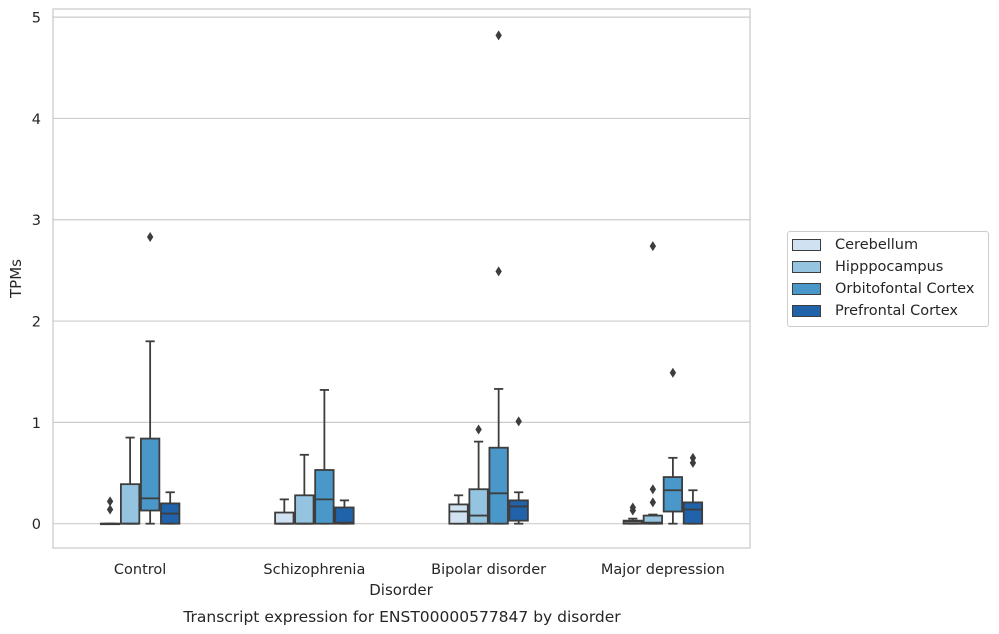 Image resolution: width=999 pixels, height=634 pixels. What do you see at coordinates (36, 525) in the screenshot?
I see `y-tick-label: 0` at bounding box center [36, 525].